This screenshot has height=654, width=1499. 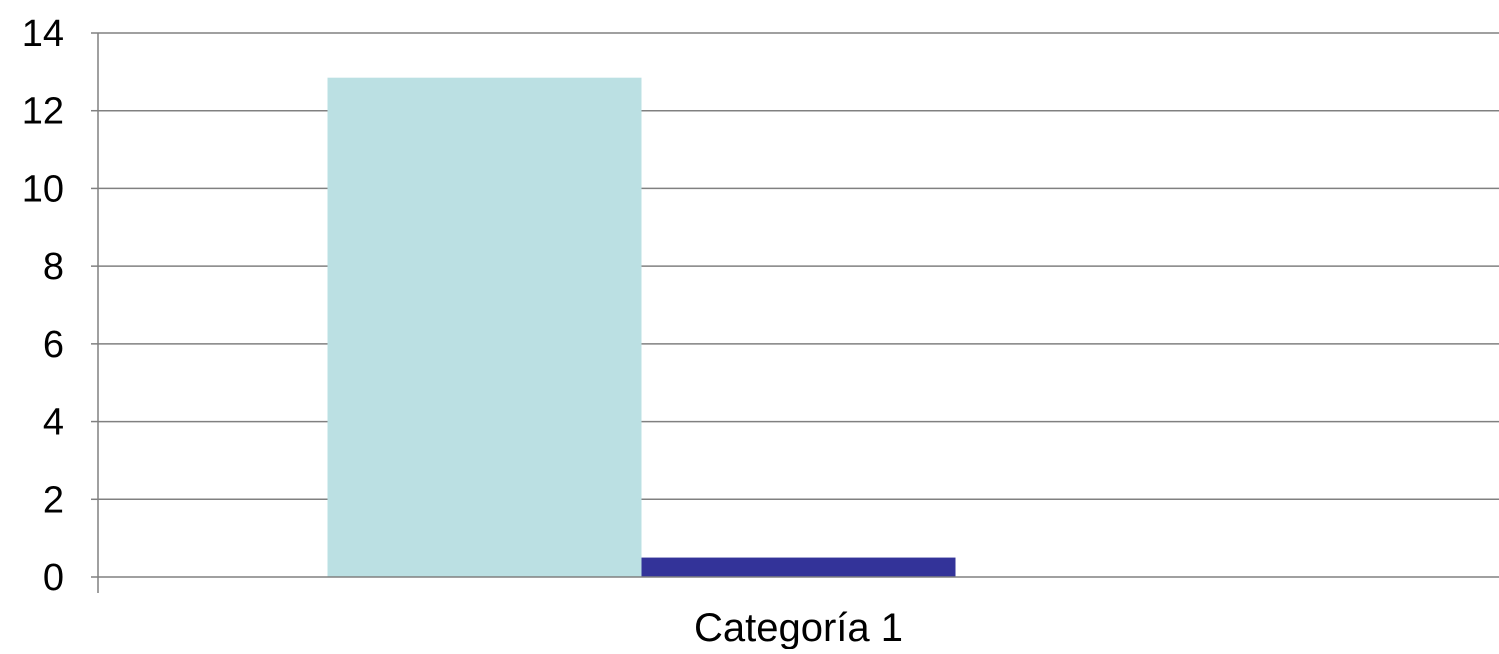 I want to click on bar, so click(x=798, y=567).